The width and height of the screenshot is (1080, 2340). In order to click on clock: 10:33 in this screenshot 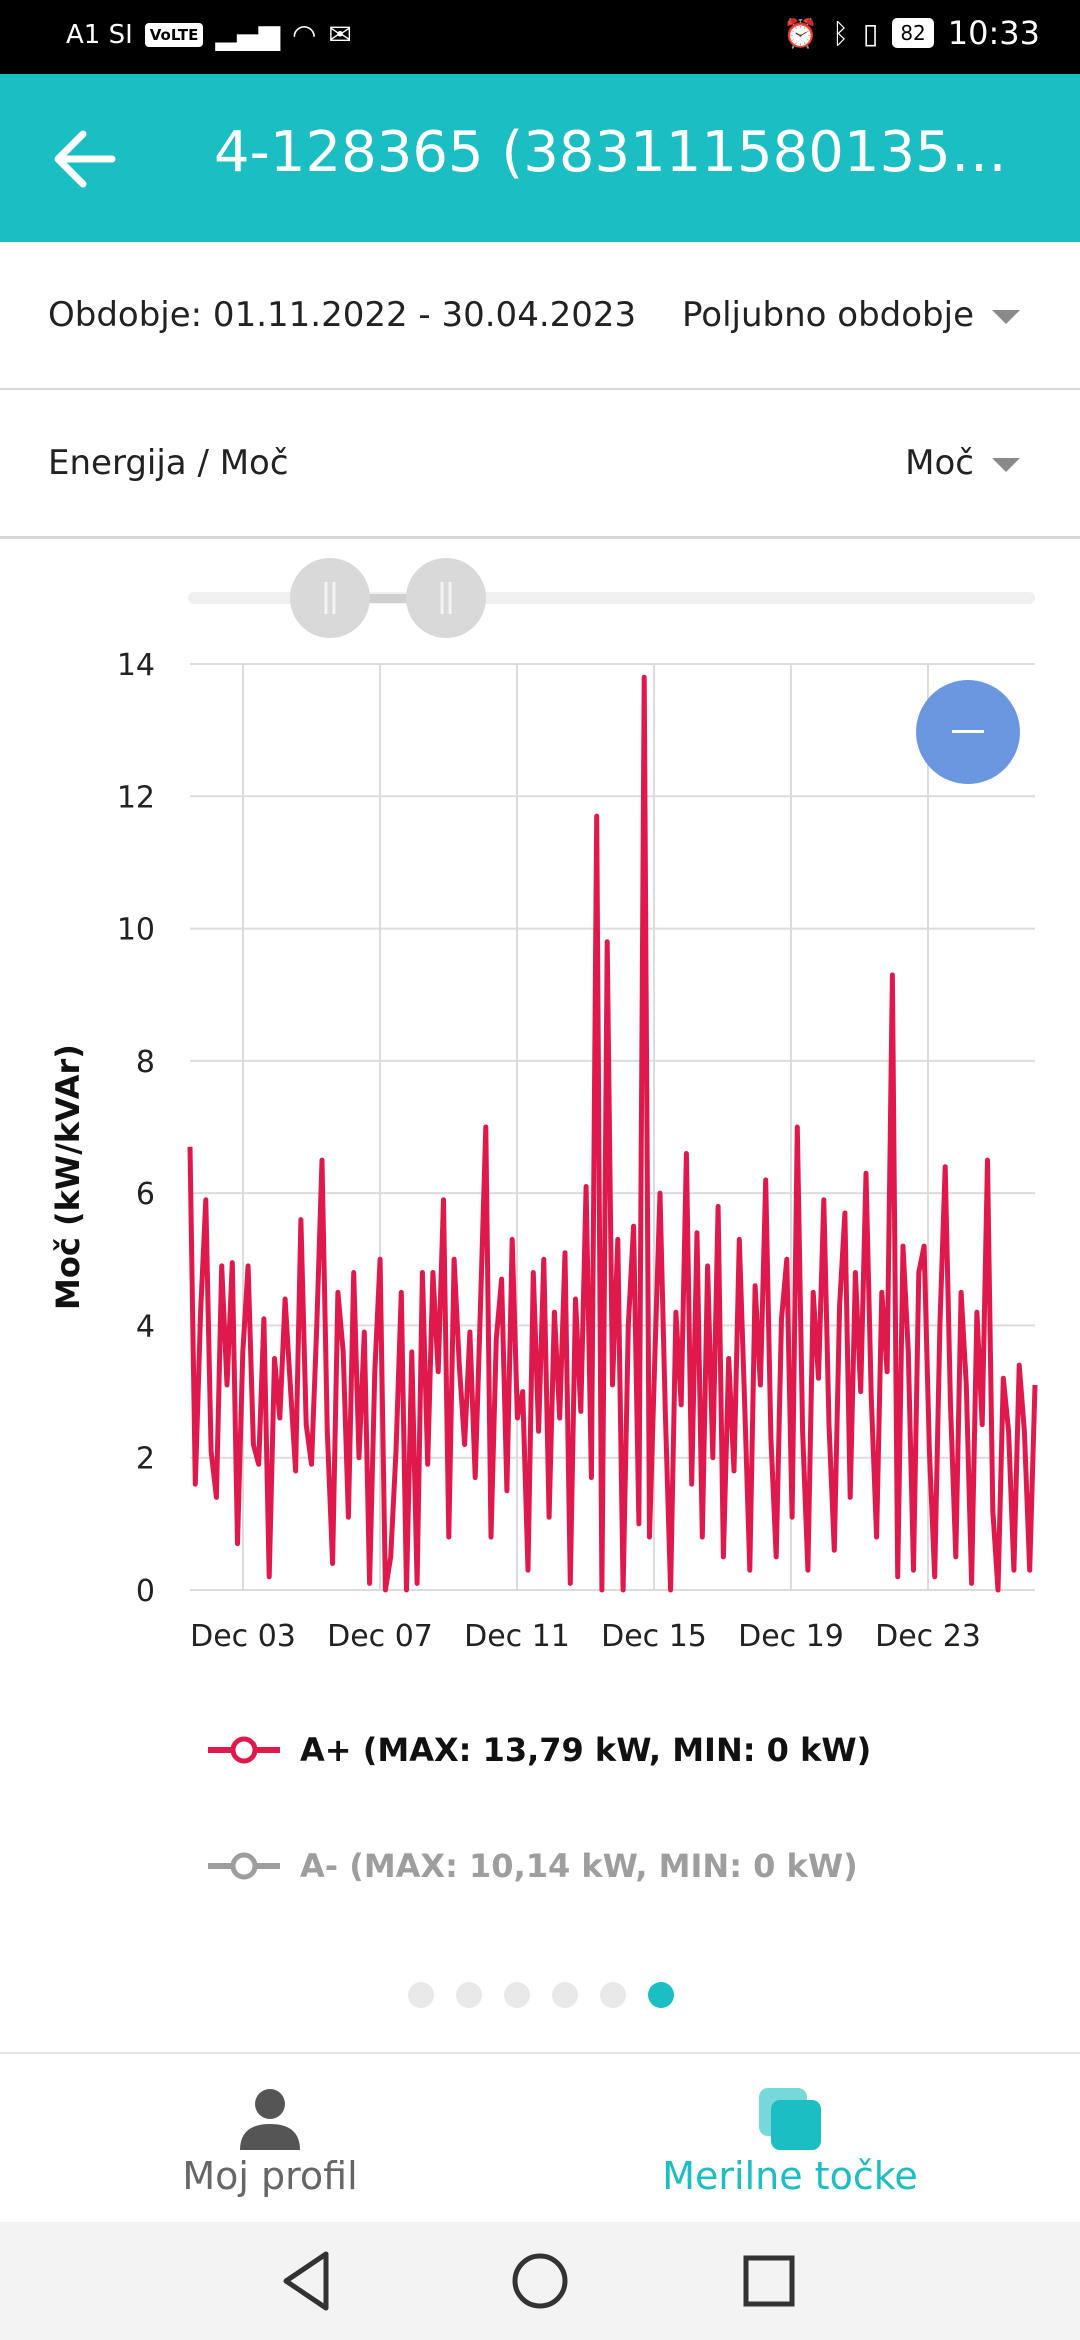, I will do `click(993, 33)`.